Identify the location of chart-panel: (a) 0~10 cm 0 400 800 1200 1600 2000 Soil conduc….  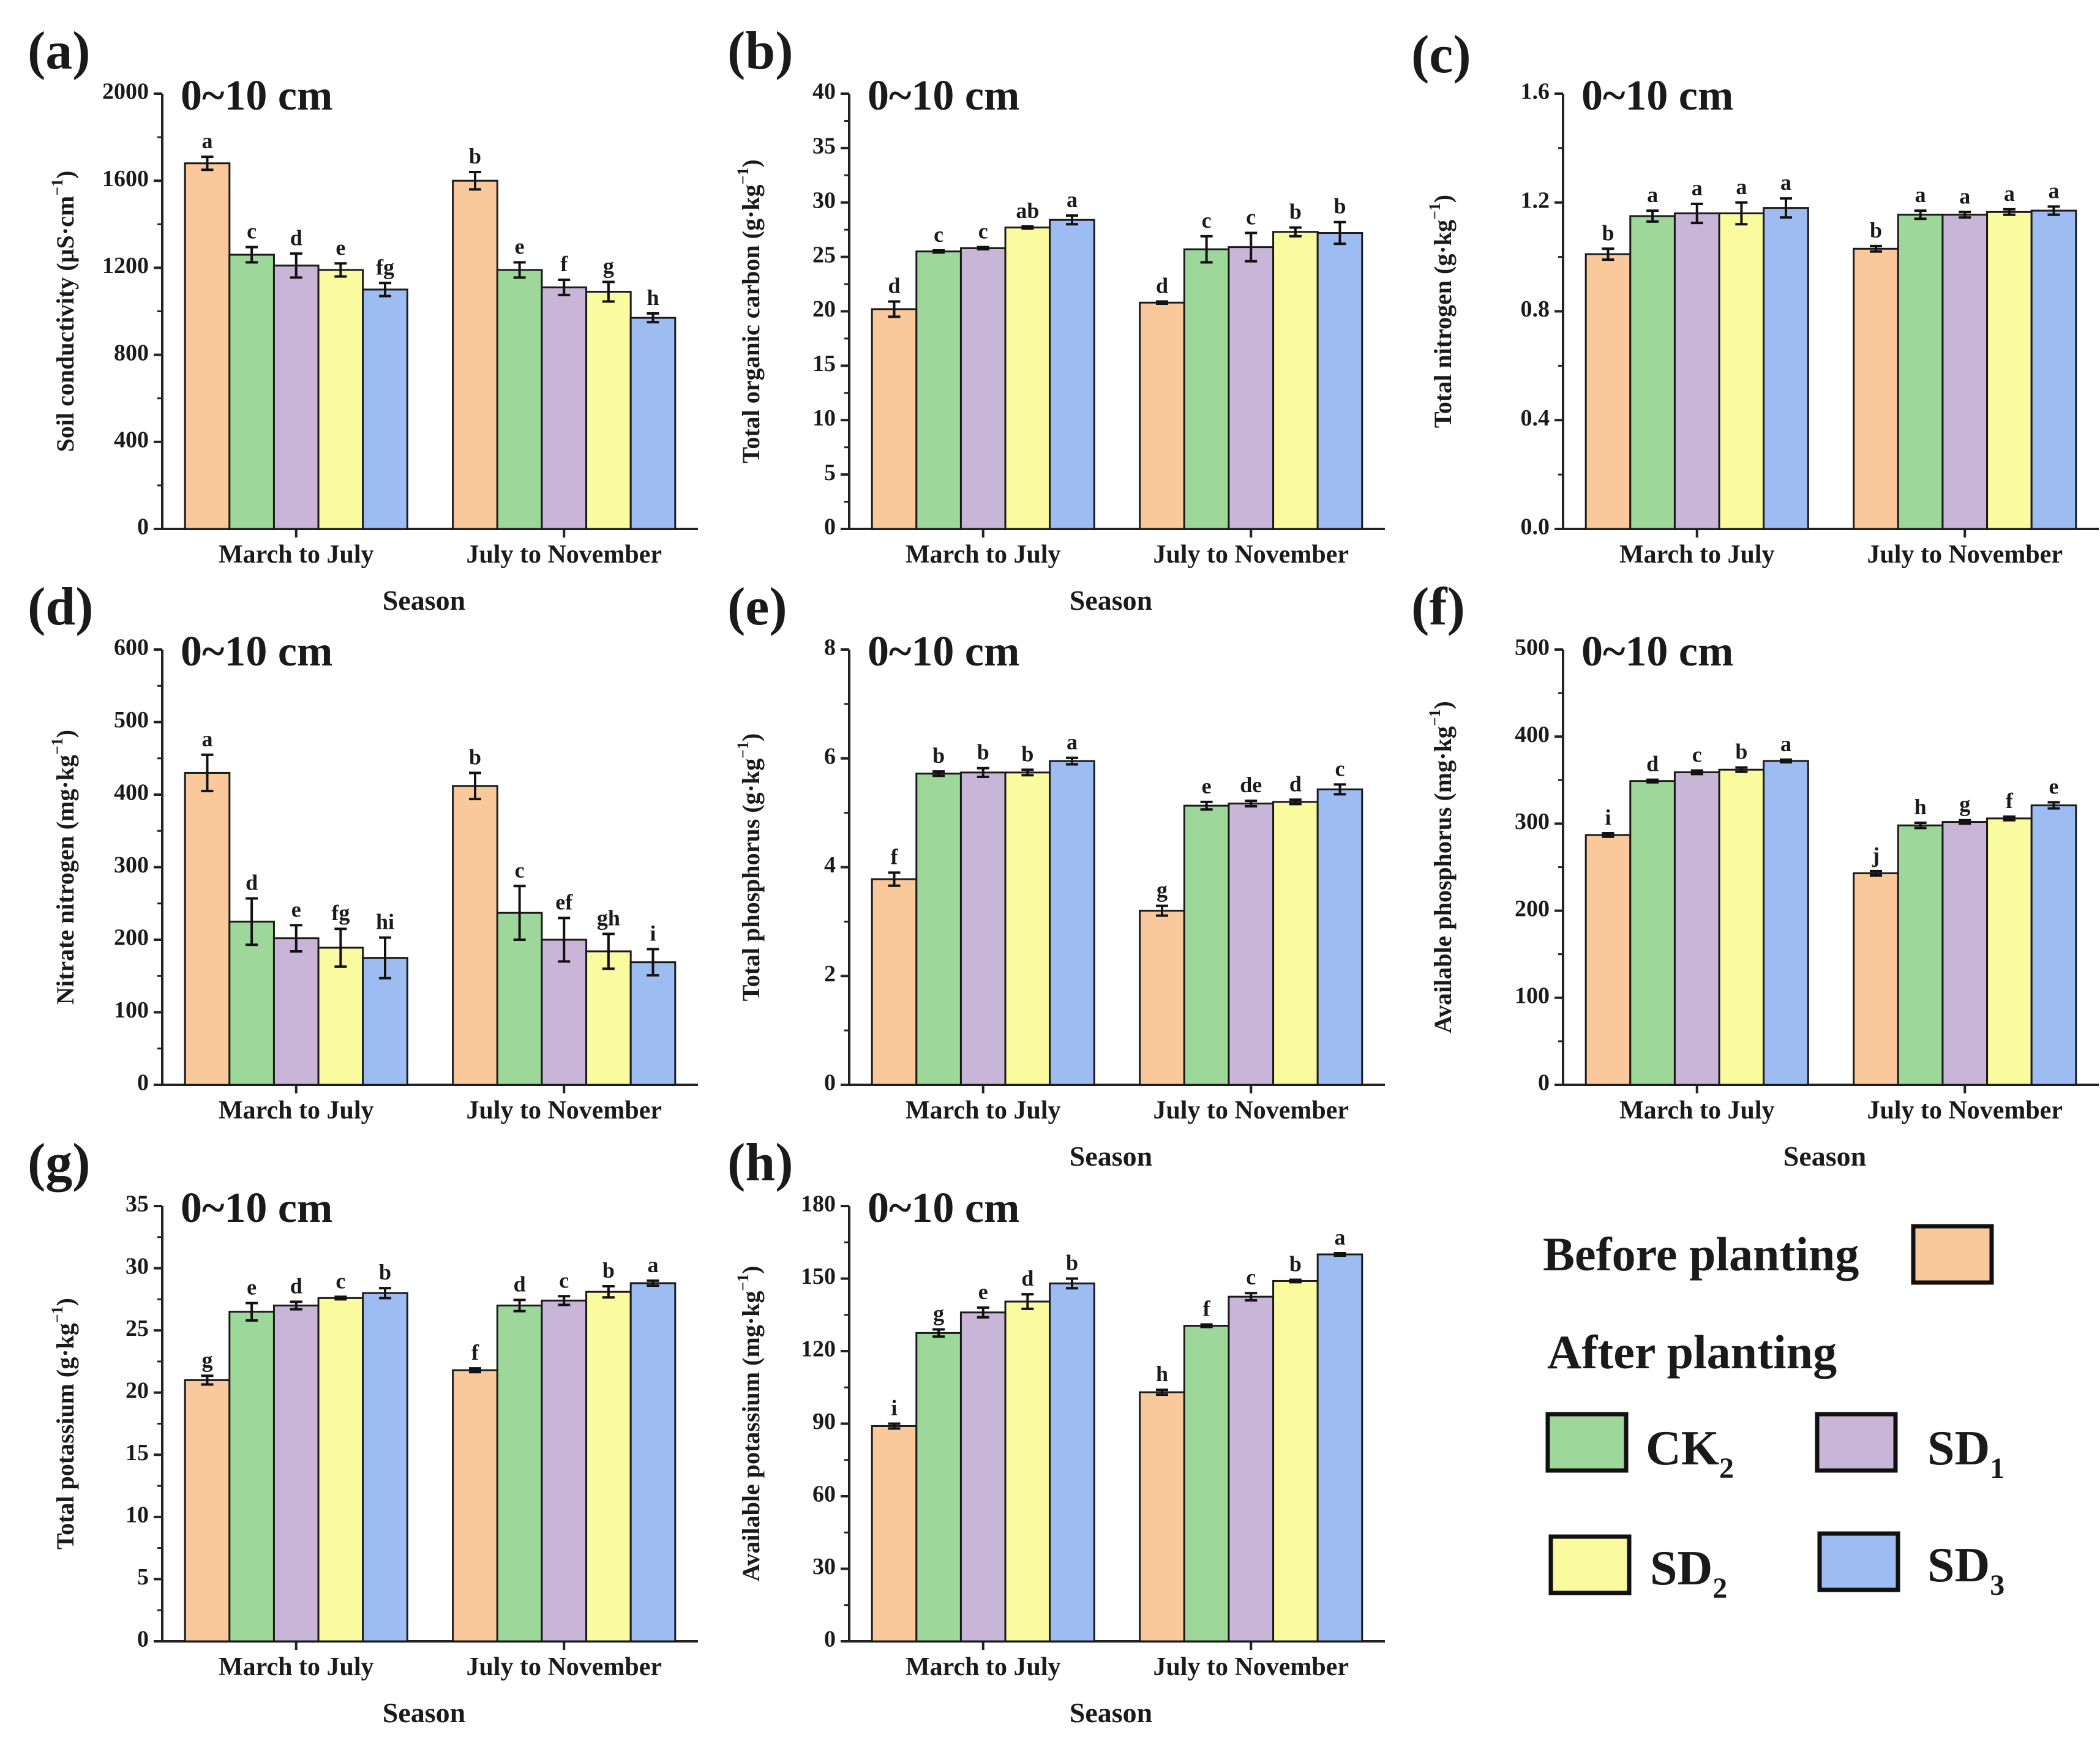
(363, 318).